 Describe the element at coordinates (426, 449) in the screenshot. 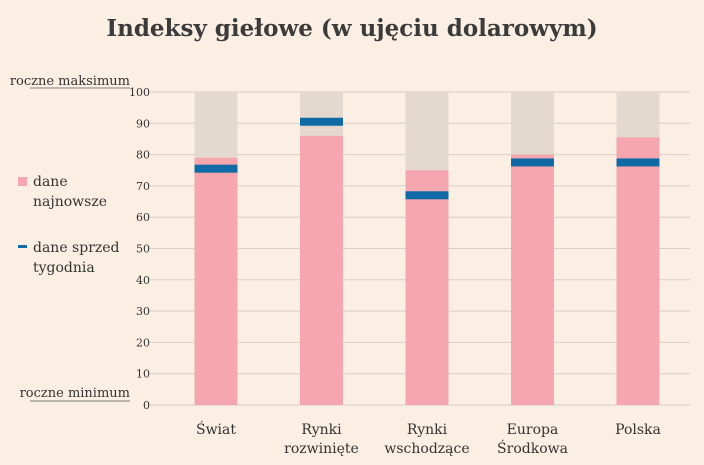

I see `x-category-label: wschodzące` at that location.